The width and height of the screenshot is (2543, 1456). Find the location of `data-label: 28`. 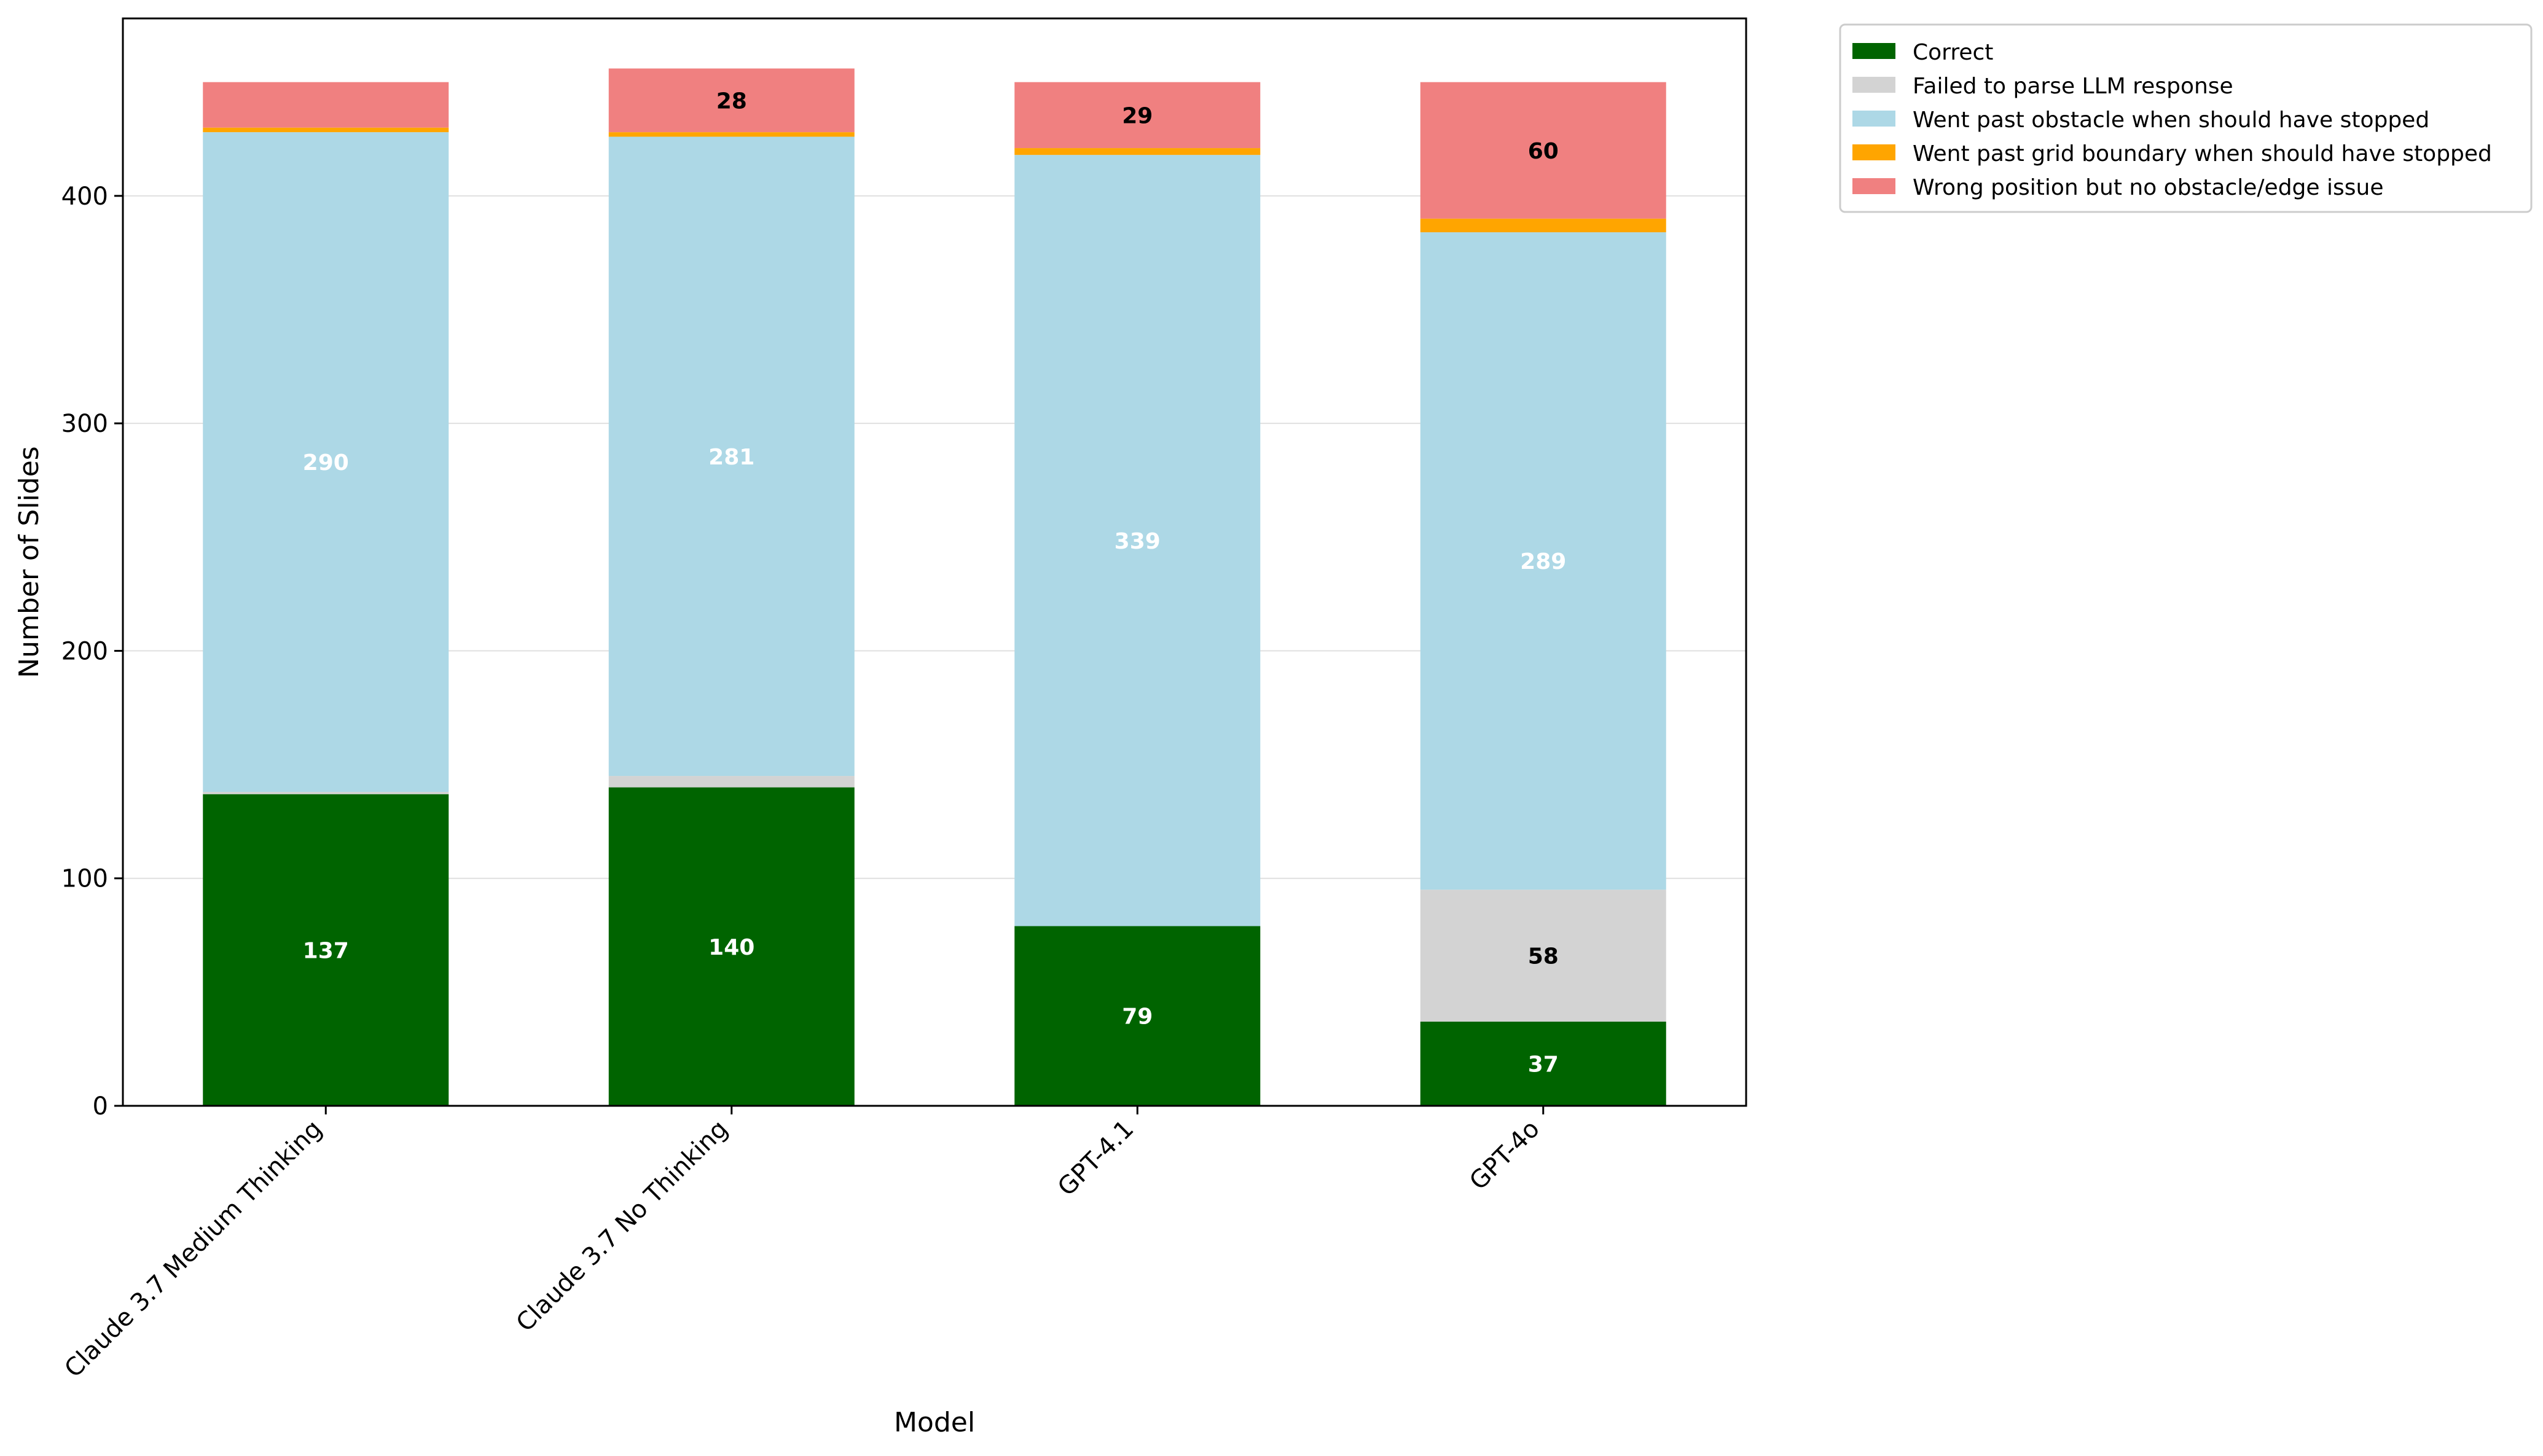

data-label: 28 is located at coordinates (731, 101).